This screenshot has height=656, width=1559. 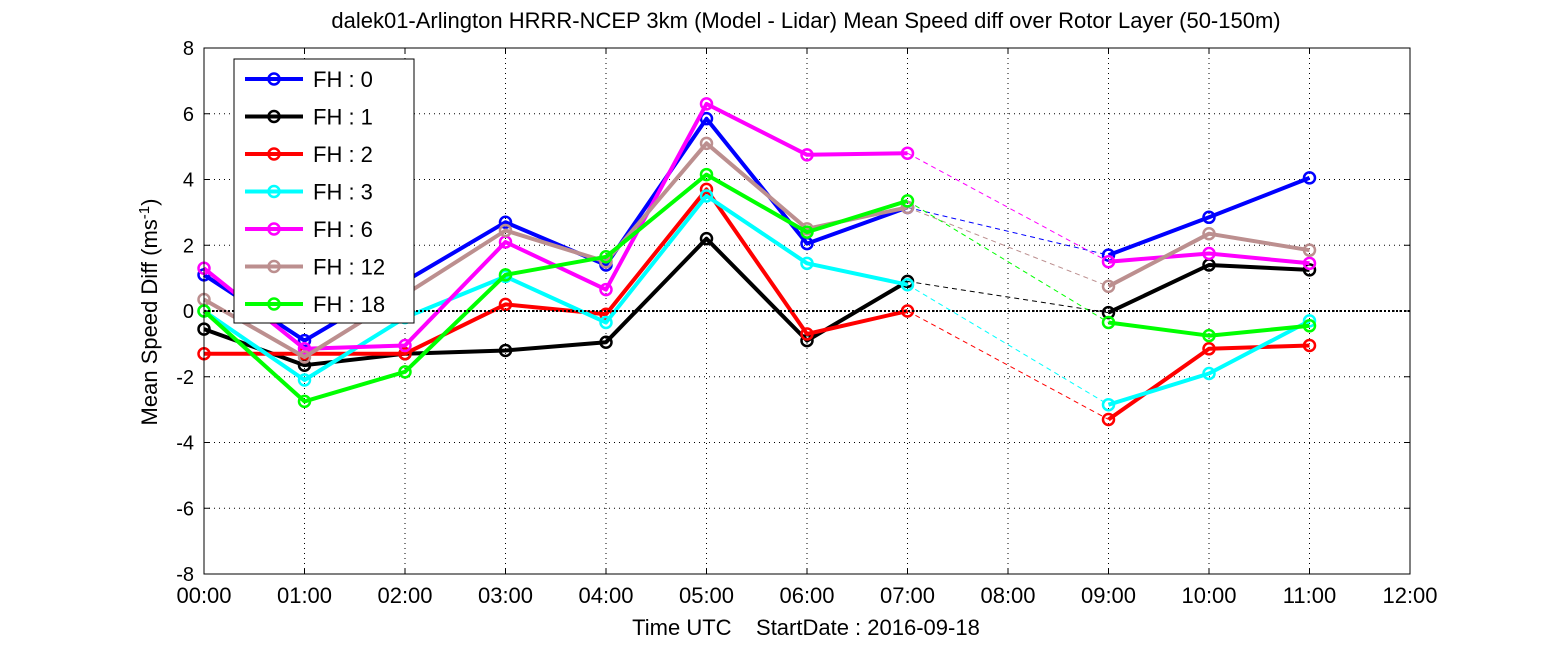 What do you see at coordinates (907, 595) in the screenshot?
I see `x-tick-label: 07:00` at bounding box center [907, 595].